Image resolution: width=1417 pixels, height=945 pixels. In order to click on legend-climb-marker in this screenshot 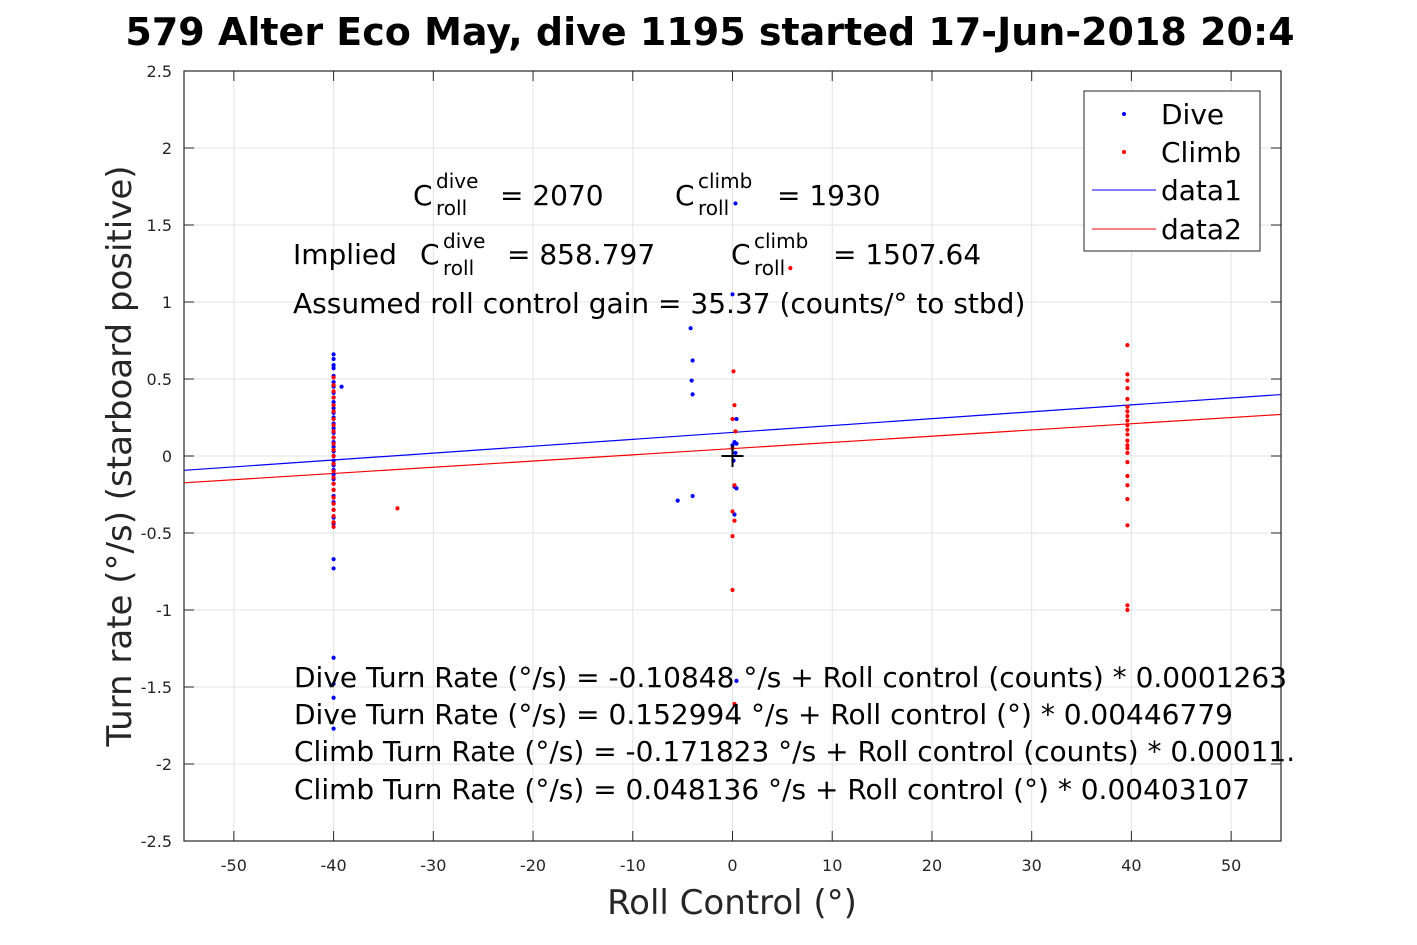, I will do `click(1124, 152)`.